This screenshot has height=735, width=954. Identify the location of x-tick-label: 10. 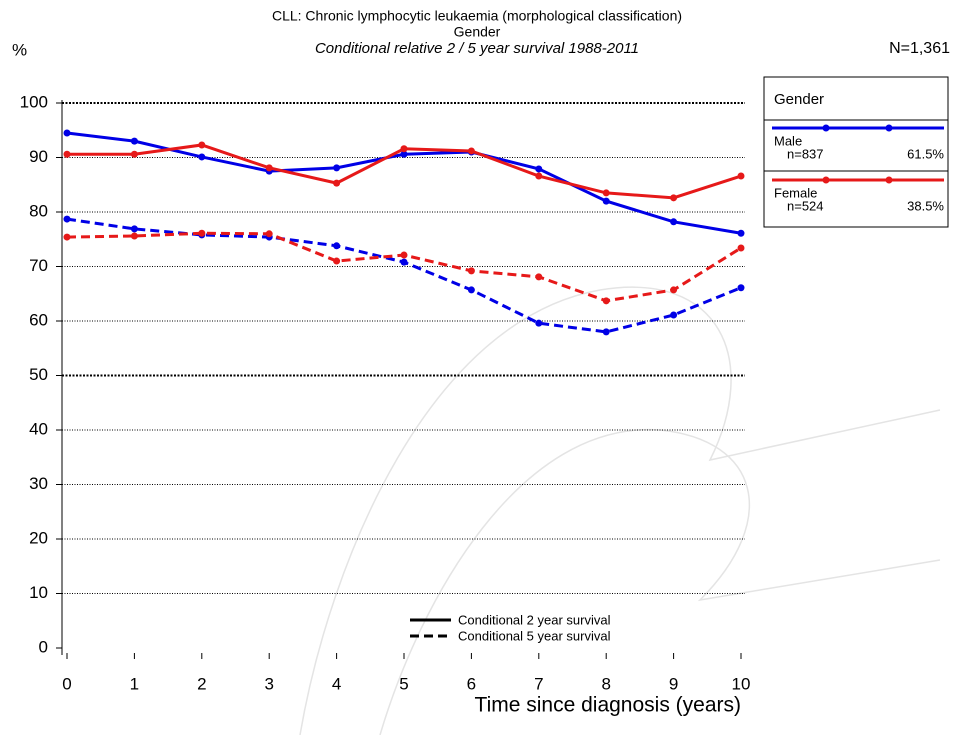
(741, 683).